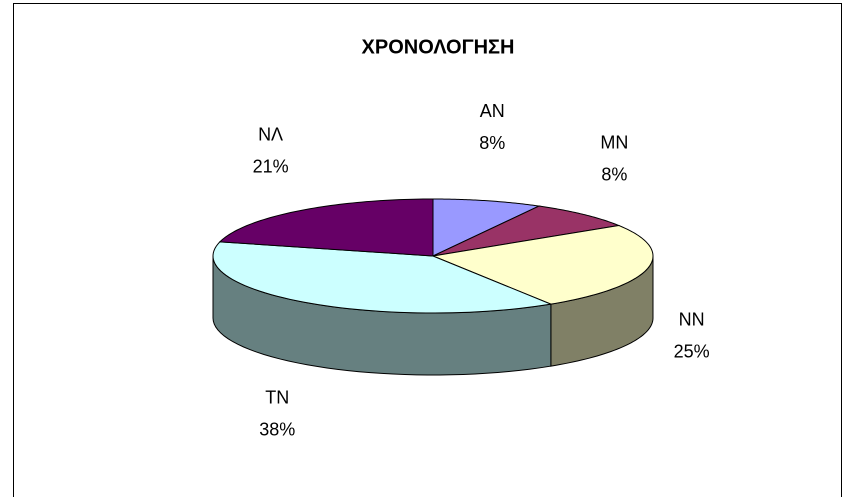 The image size is (843, 497). What do you see at coordinates (277, 430) in the screenshot?
I see `slice-value-label: 38%` at bounding box center [277, 430].